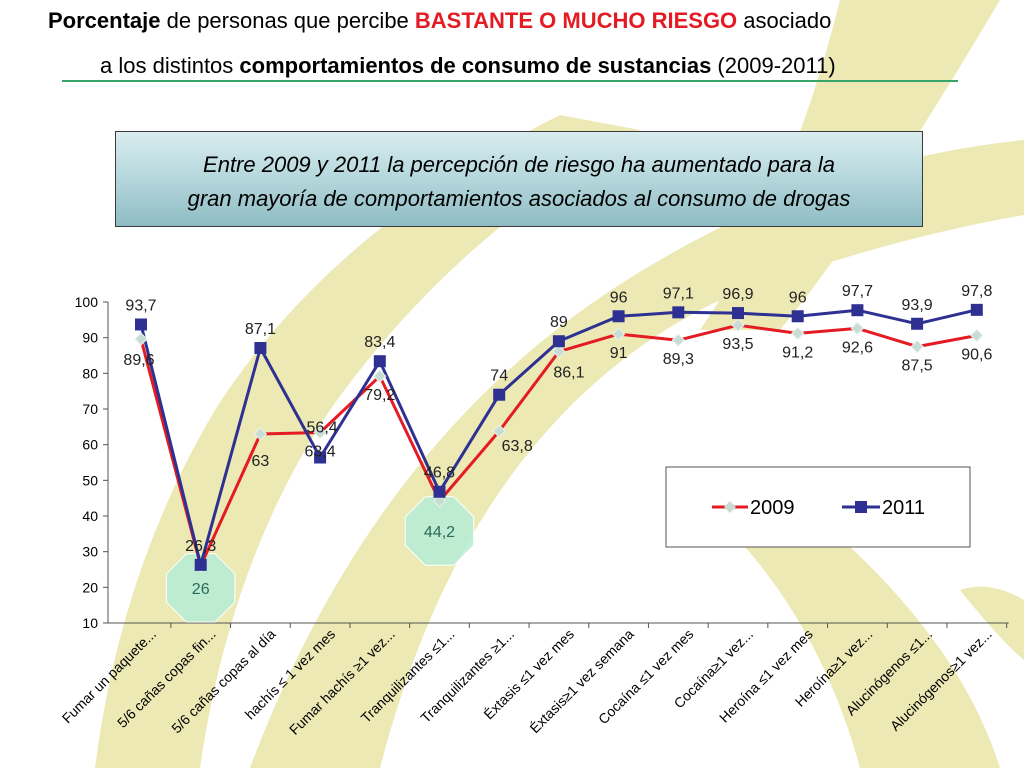 The image size is (1024, 768). What do you see at coordinates (619, 353) in the screenshot?
I see `data-label-2009: 91` at bounding box center [619, 353].